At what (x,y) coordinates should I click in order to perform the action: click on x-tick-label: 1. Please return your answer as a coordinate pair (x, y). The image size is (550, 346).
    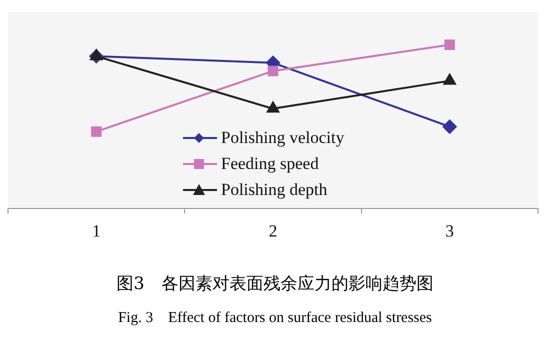
    Looking at the image, I should click on (96, 230).